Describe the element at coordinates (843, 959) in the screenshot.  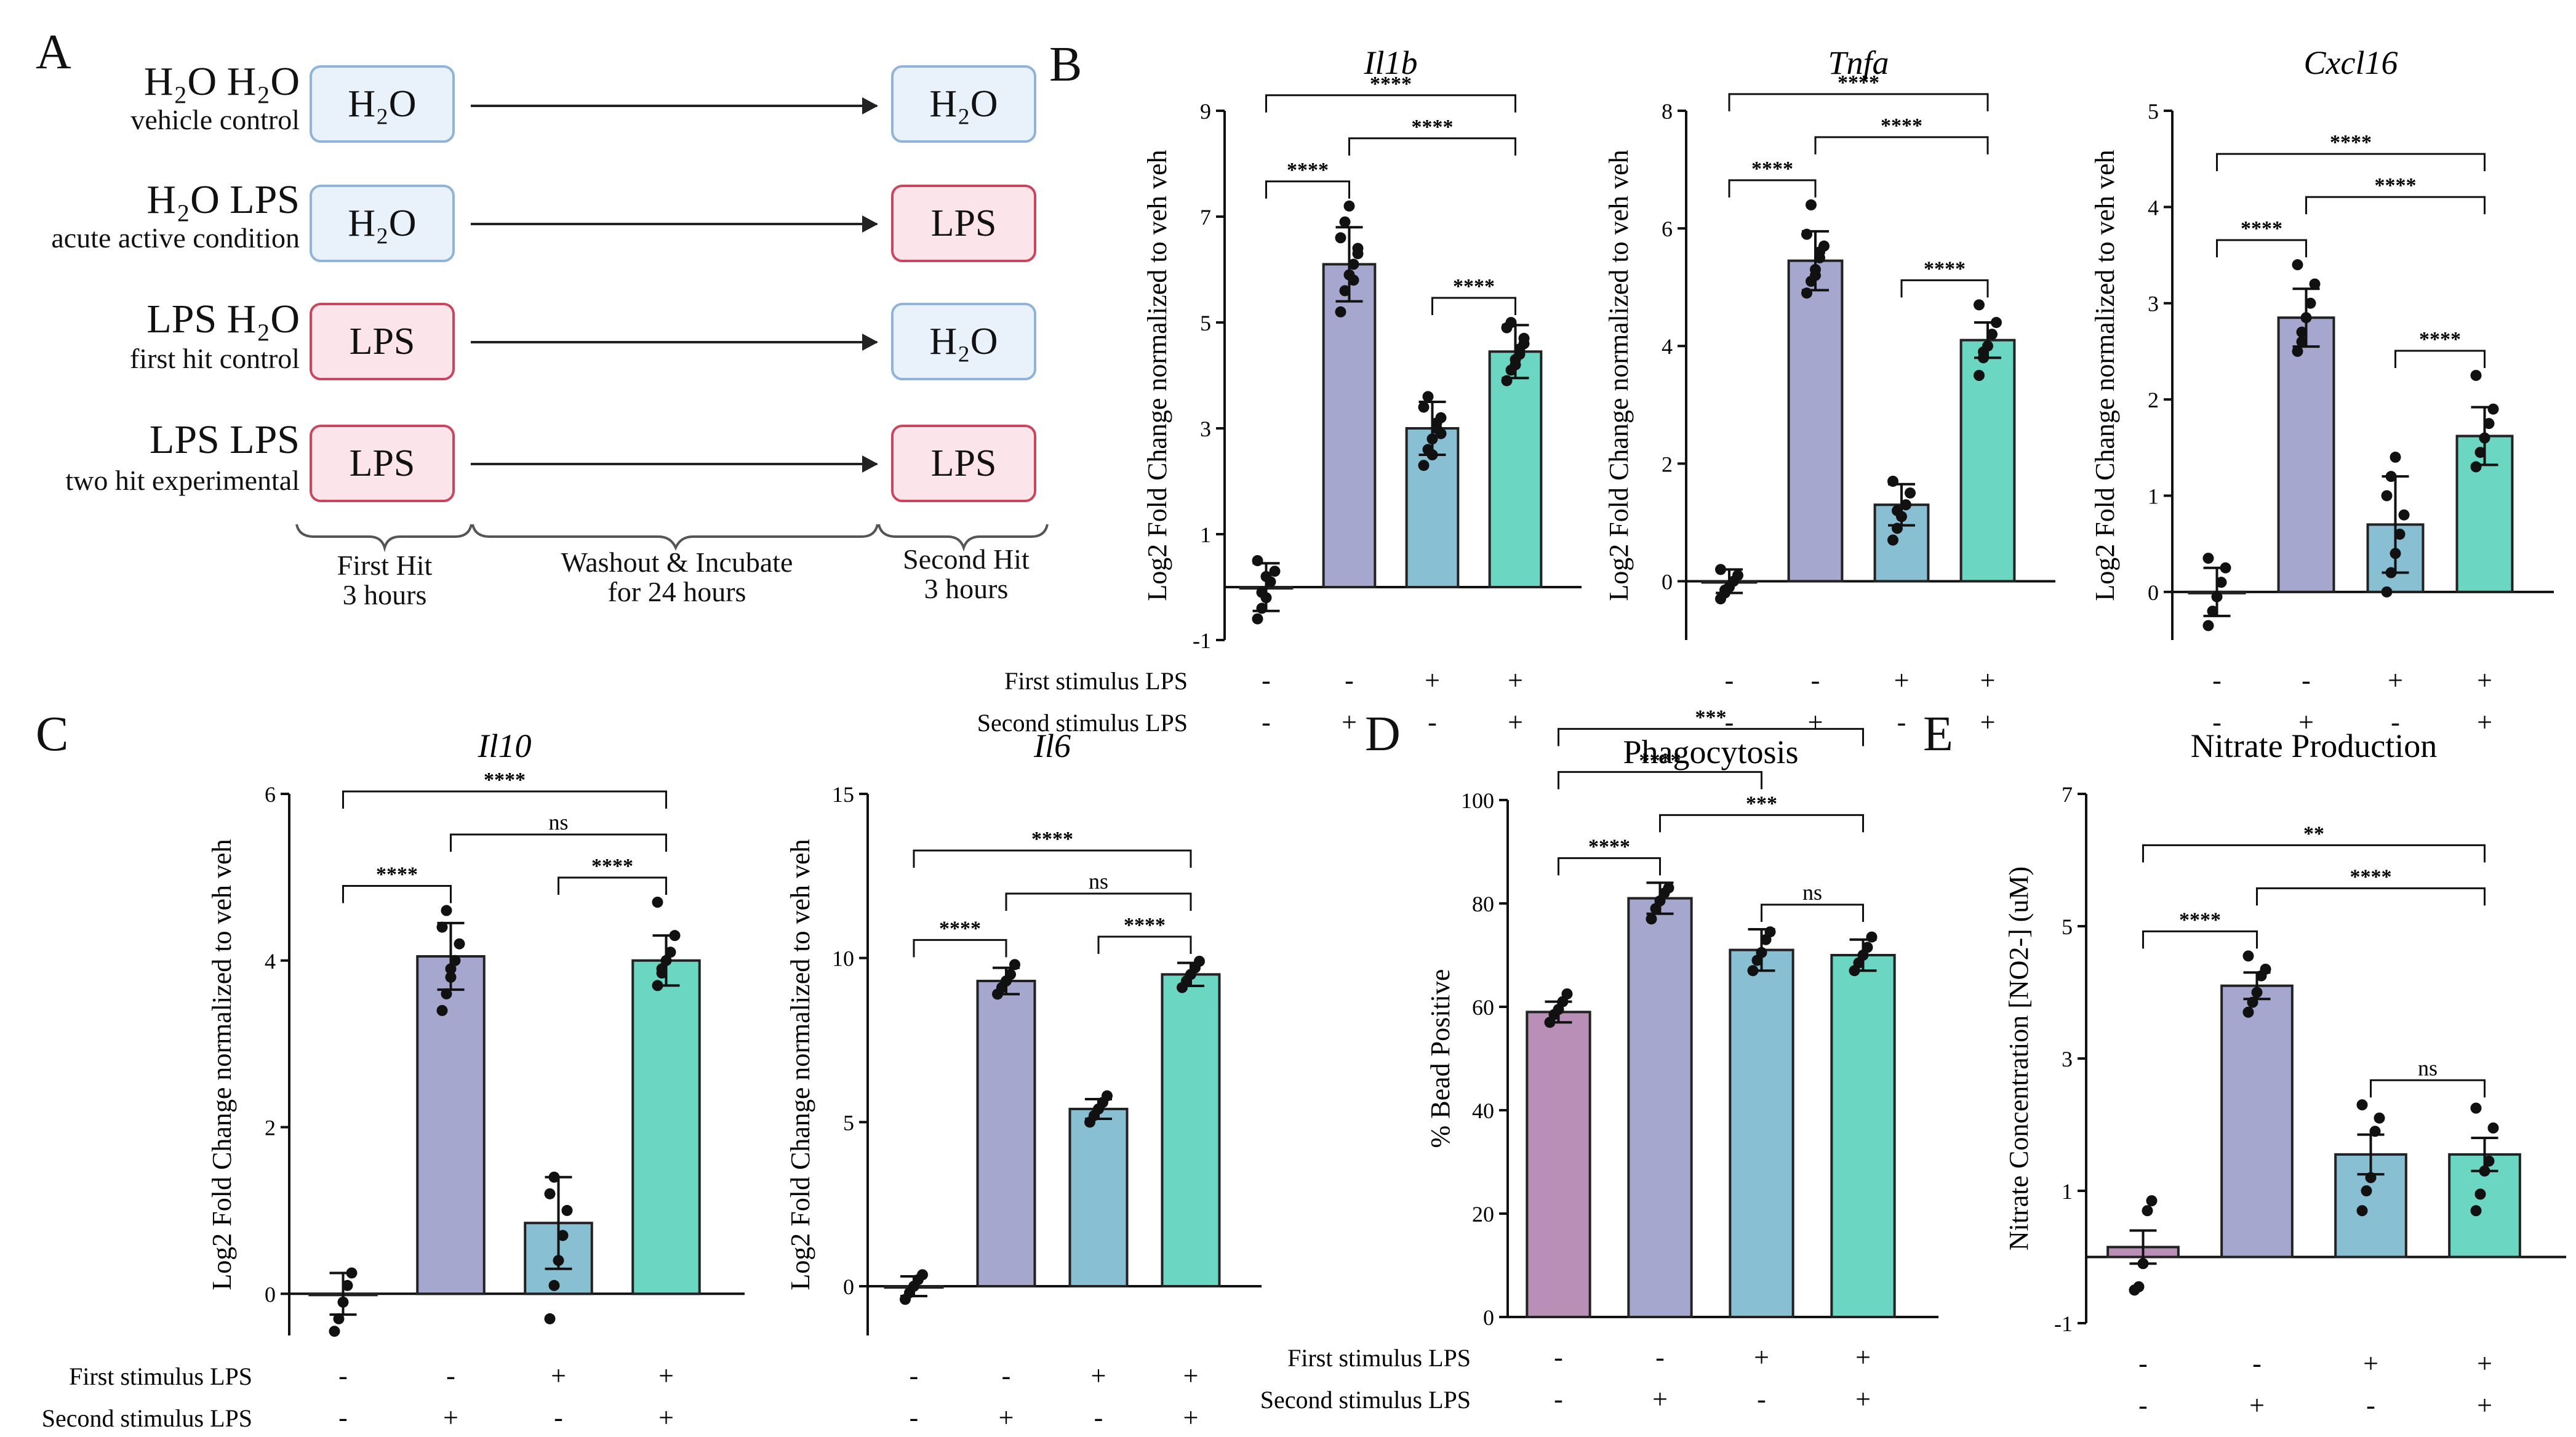
I see `y-tick-label: 10` at that location.